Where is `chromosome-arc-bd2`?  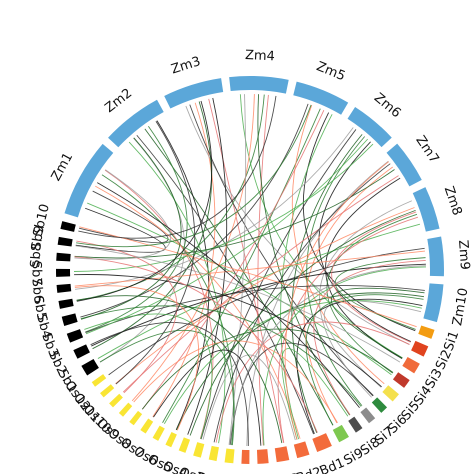
chromosome-arc-bd2 is located at coordinates (301, 450).